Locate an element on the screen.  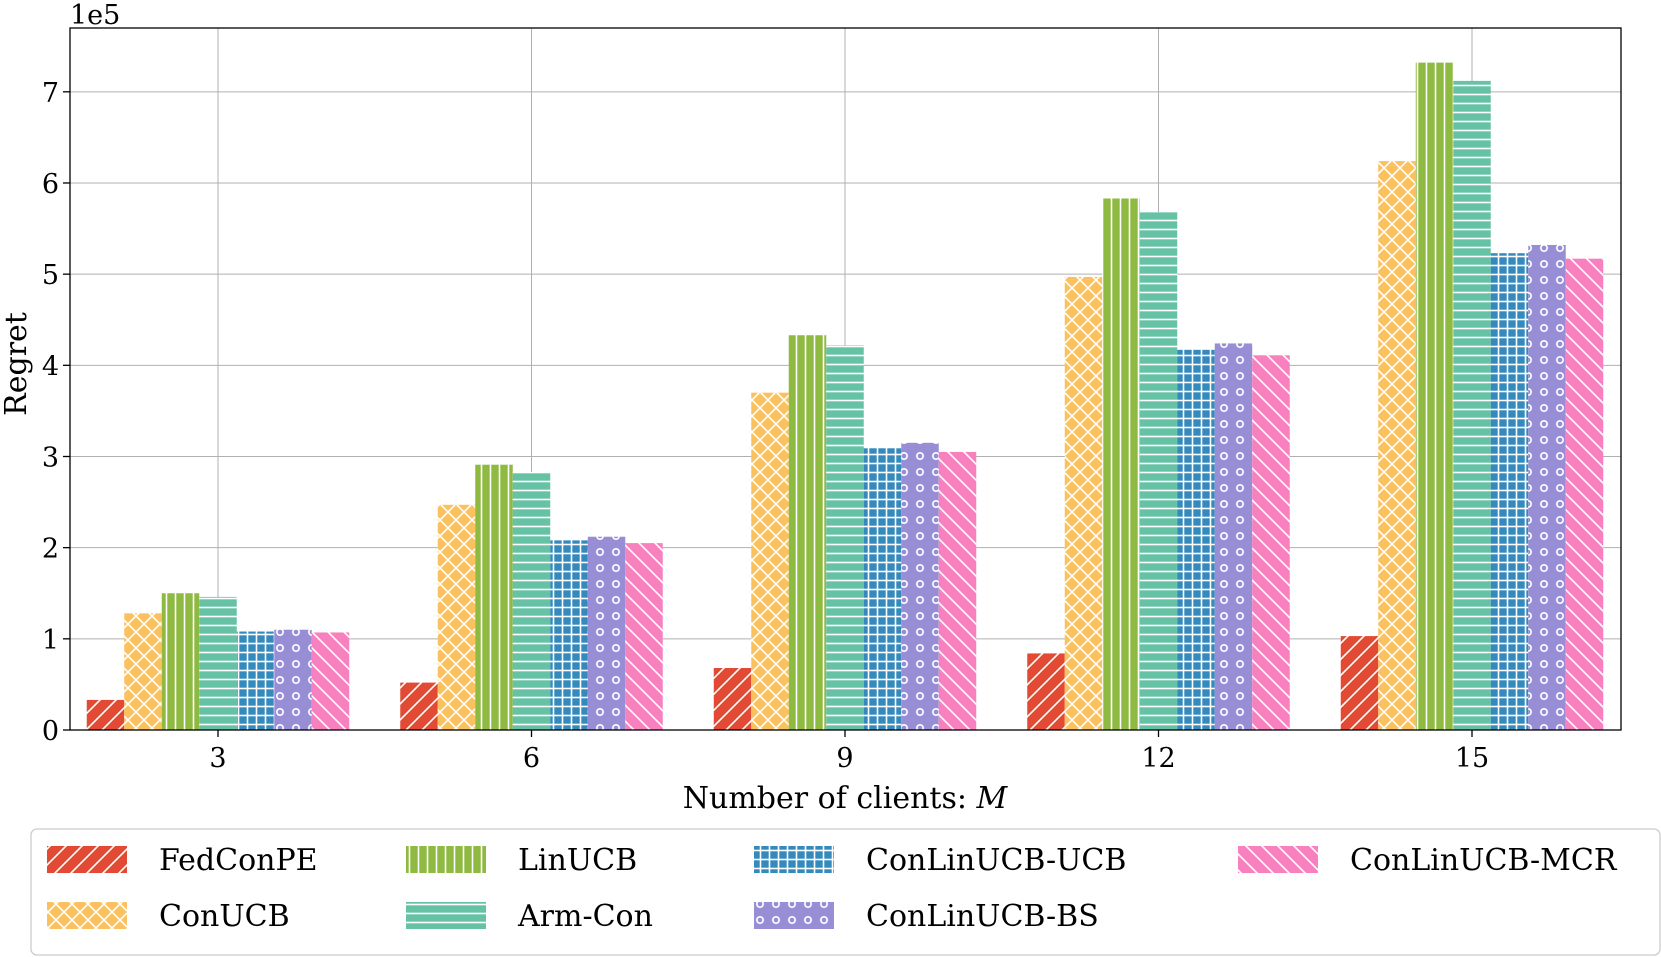
y-tick-label: 1 is located at coordinates (50, 640).